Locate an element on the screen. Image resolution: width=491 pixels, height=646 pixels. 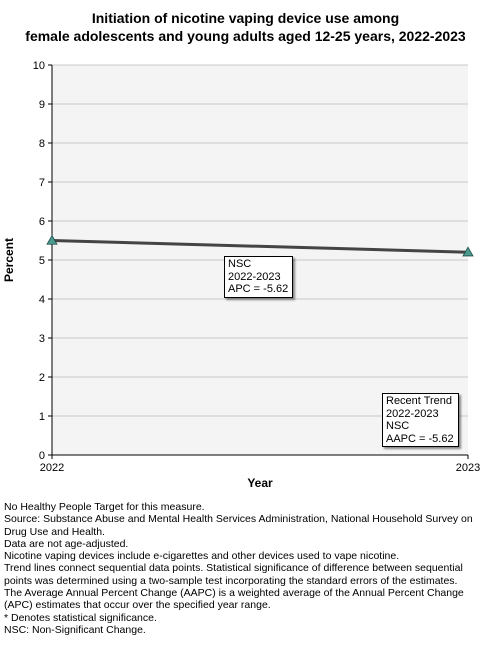
x-axis-title: Year is located at coordinates (260, 483).